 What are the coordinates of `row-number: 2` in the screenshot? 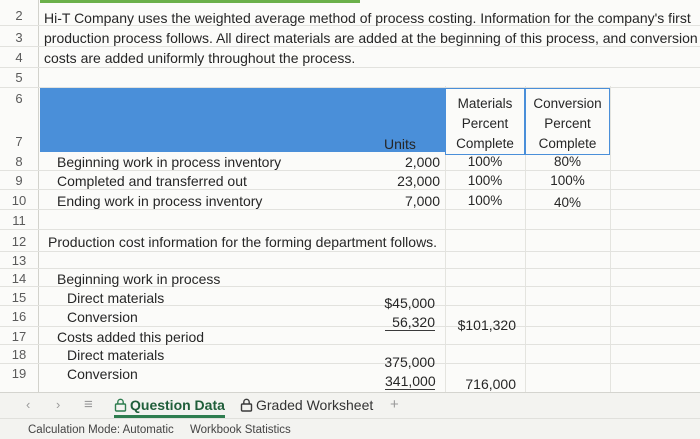 It's located at (19, 15).